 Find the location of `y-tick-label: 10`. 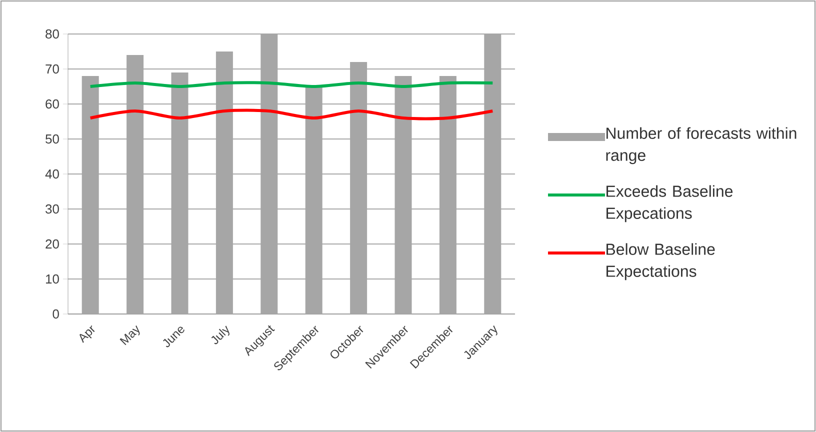

y-tick-label: 10 is located at coordinates (52, 279).